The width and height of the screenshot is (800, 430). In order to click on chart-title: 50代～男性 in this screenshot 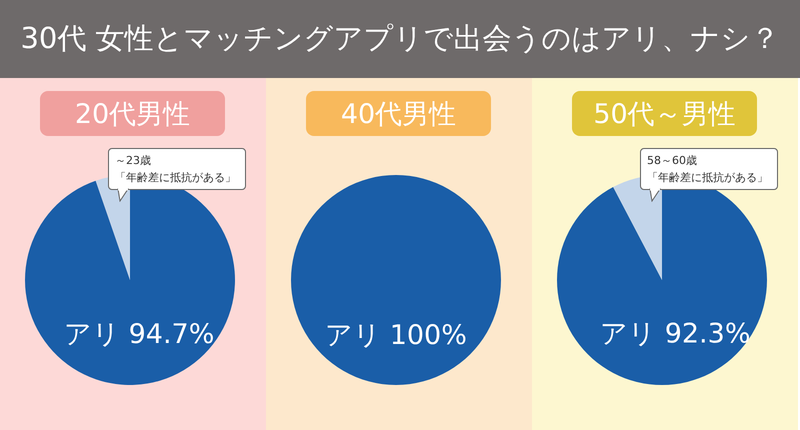, I will do `click(664, 113)`.